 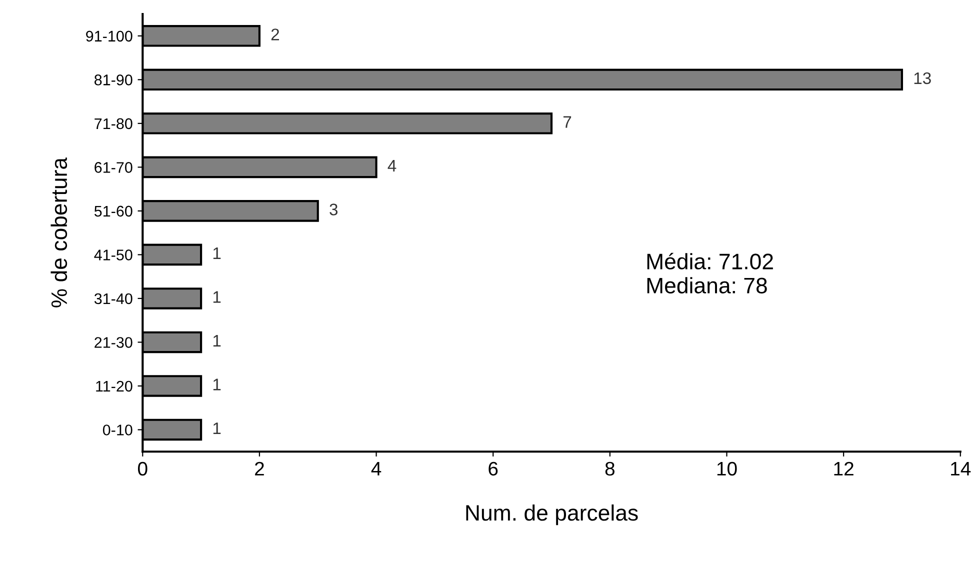 I want to click on data-label: 7, so click(x=567, y=122).